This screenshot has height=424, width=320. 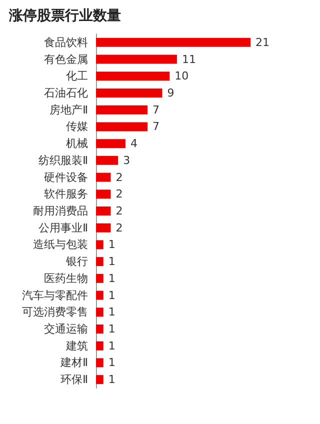 What do you see at coordinates (66, 194) in the screenshot?
I see `y-tick-label: 软件服务` at bounding box center [66, 194].